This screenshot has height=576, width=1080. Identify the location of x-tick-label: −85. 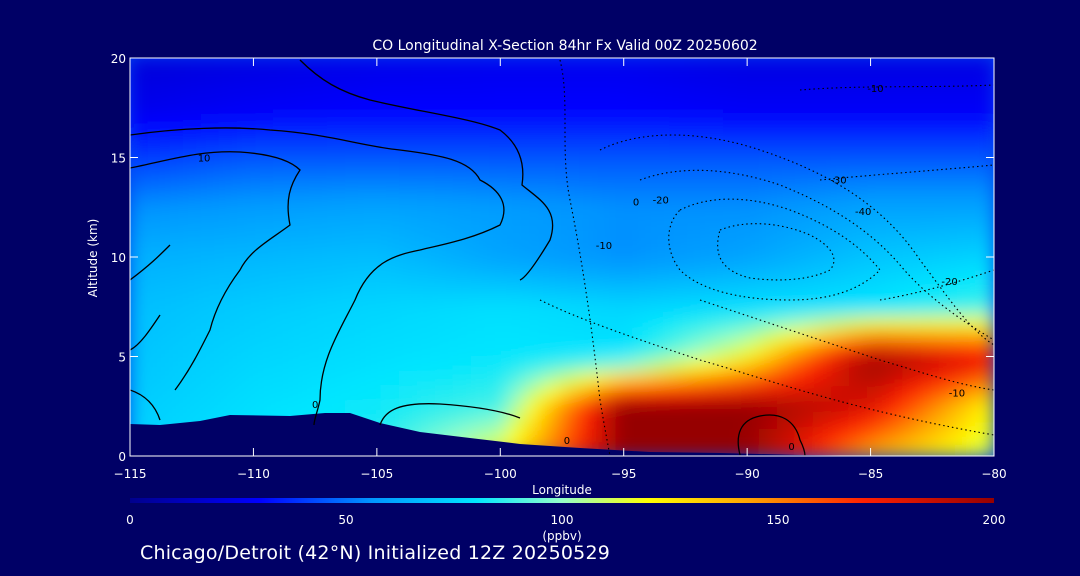
(870, 474).